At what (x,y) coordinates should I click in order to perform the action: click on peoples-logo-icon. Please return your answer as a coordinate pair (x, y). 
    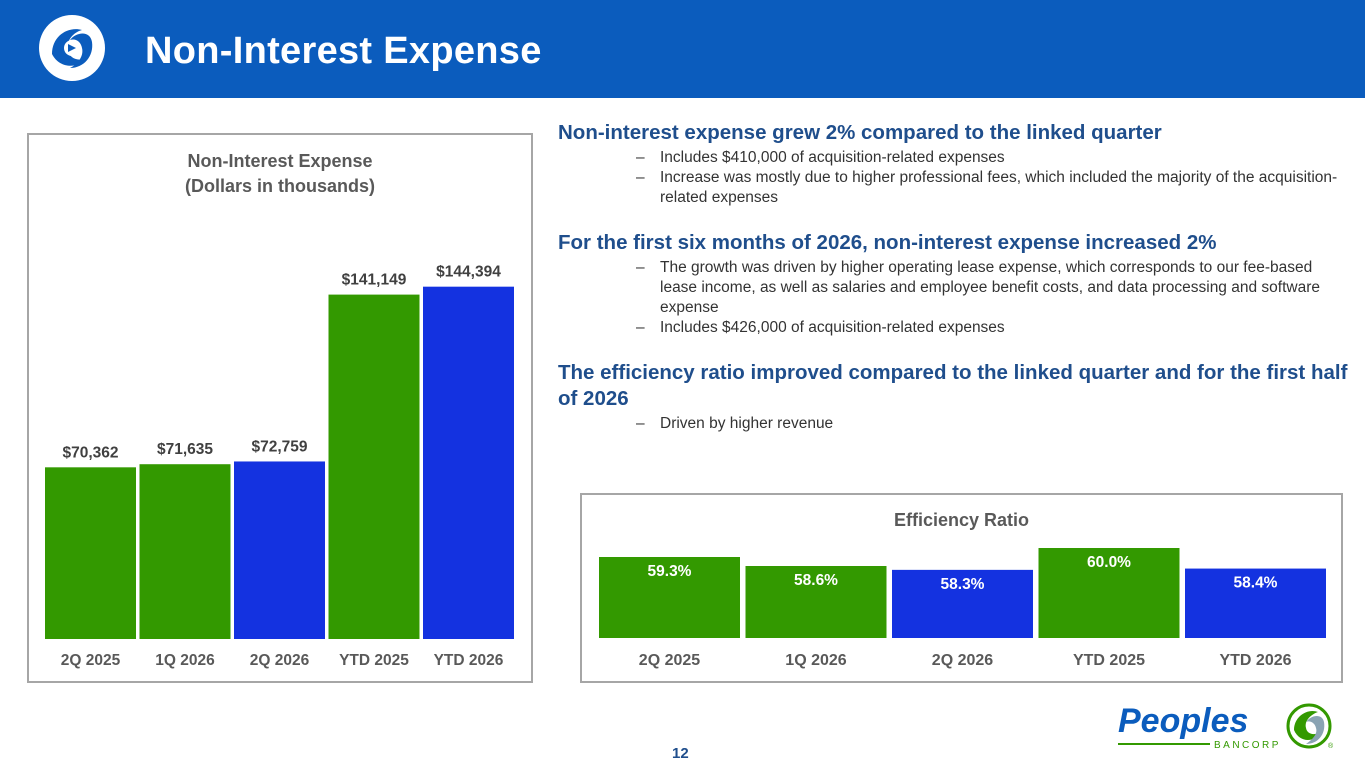
    Looking at the image, I should click on (72, 48).